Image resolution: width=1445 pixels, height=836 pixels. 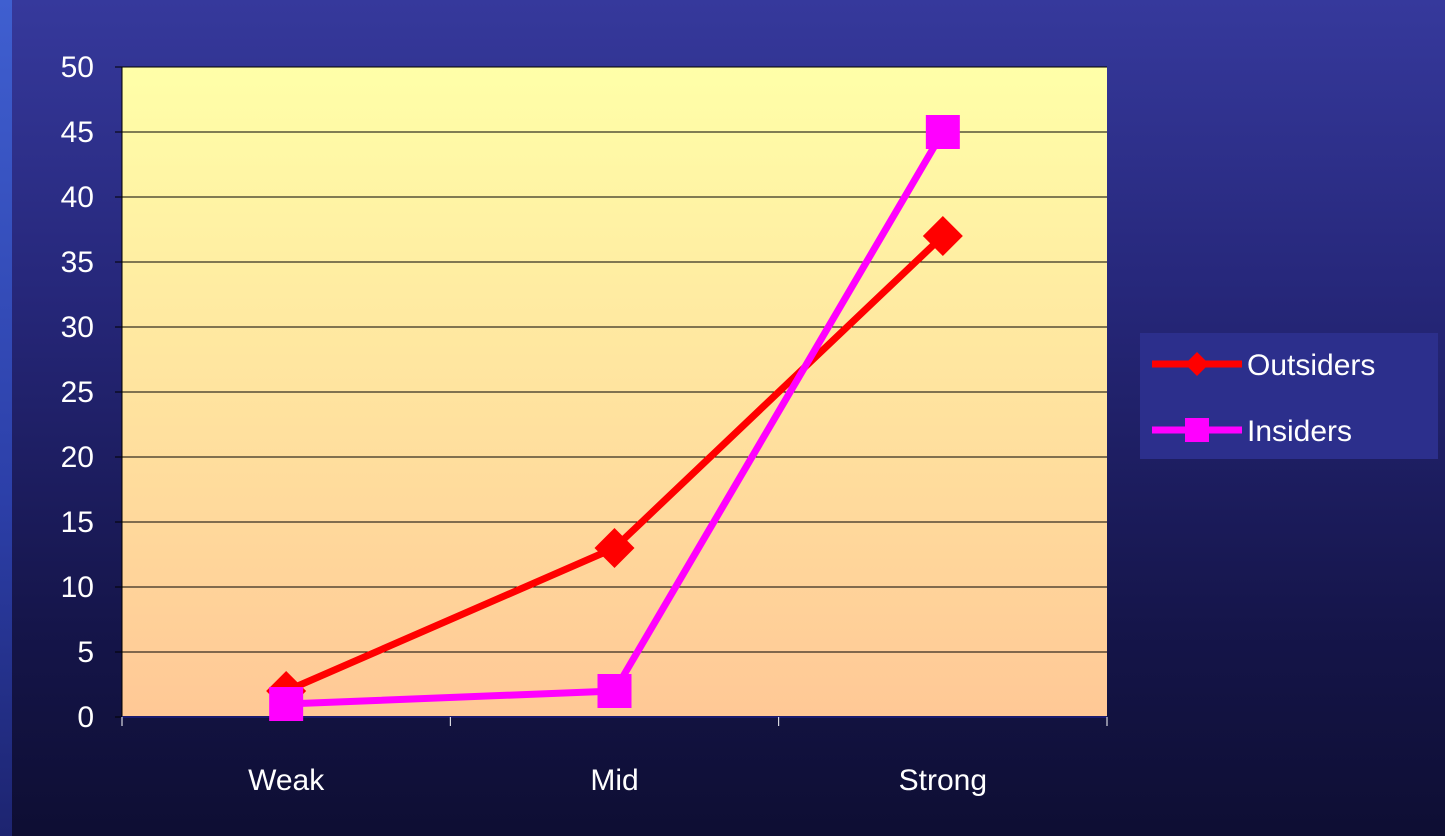 I want to click on y-tick-label: 5, so click(x=85, y=652).